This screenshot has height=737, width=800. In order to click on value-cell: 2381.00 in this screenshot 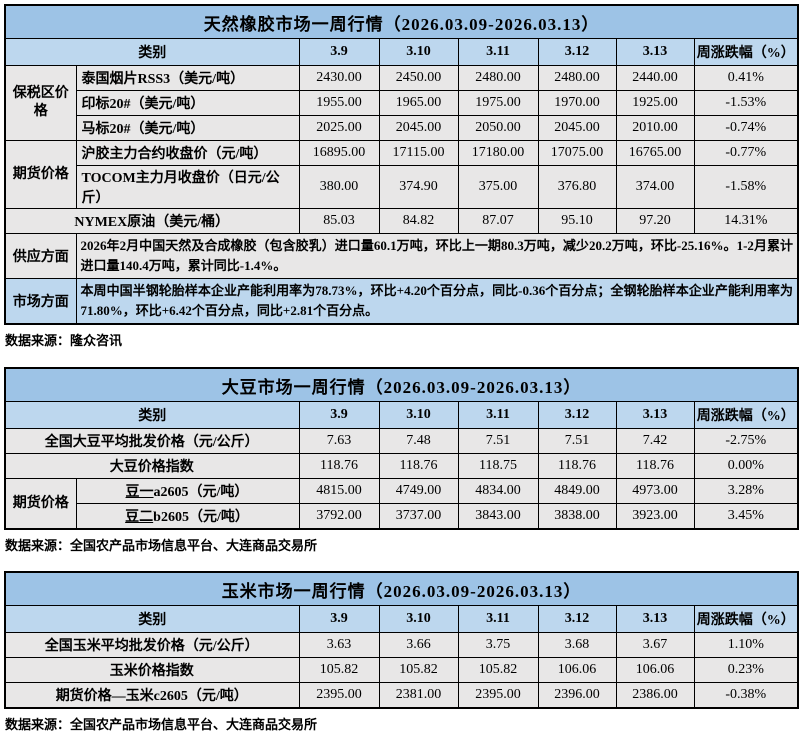, I will do `click(418, 695)`.